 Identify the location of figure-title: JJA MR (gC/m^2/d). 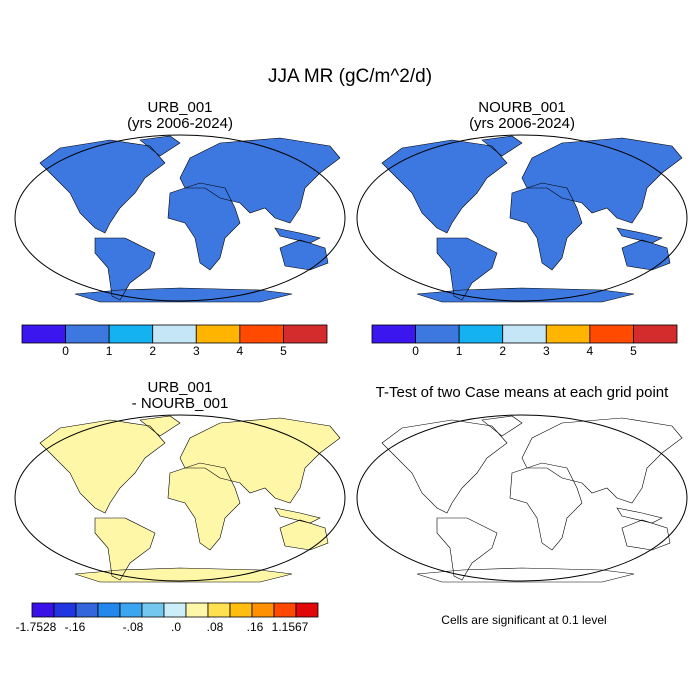
(350, 76).